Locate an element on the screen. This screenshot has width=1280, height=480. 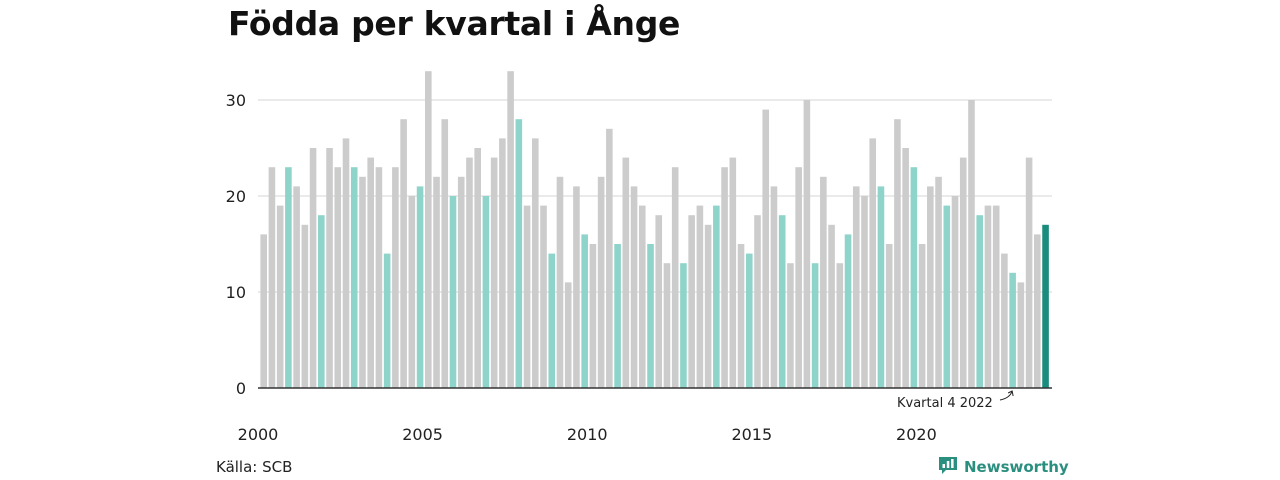
y-tick-label: 10 is located at coordinates (236, 292).